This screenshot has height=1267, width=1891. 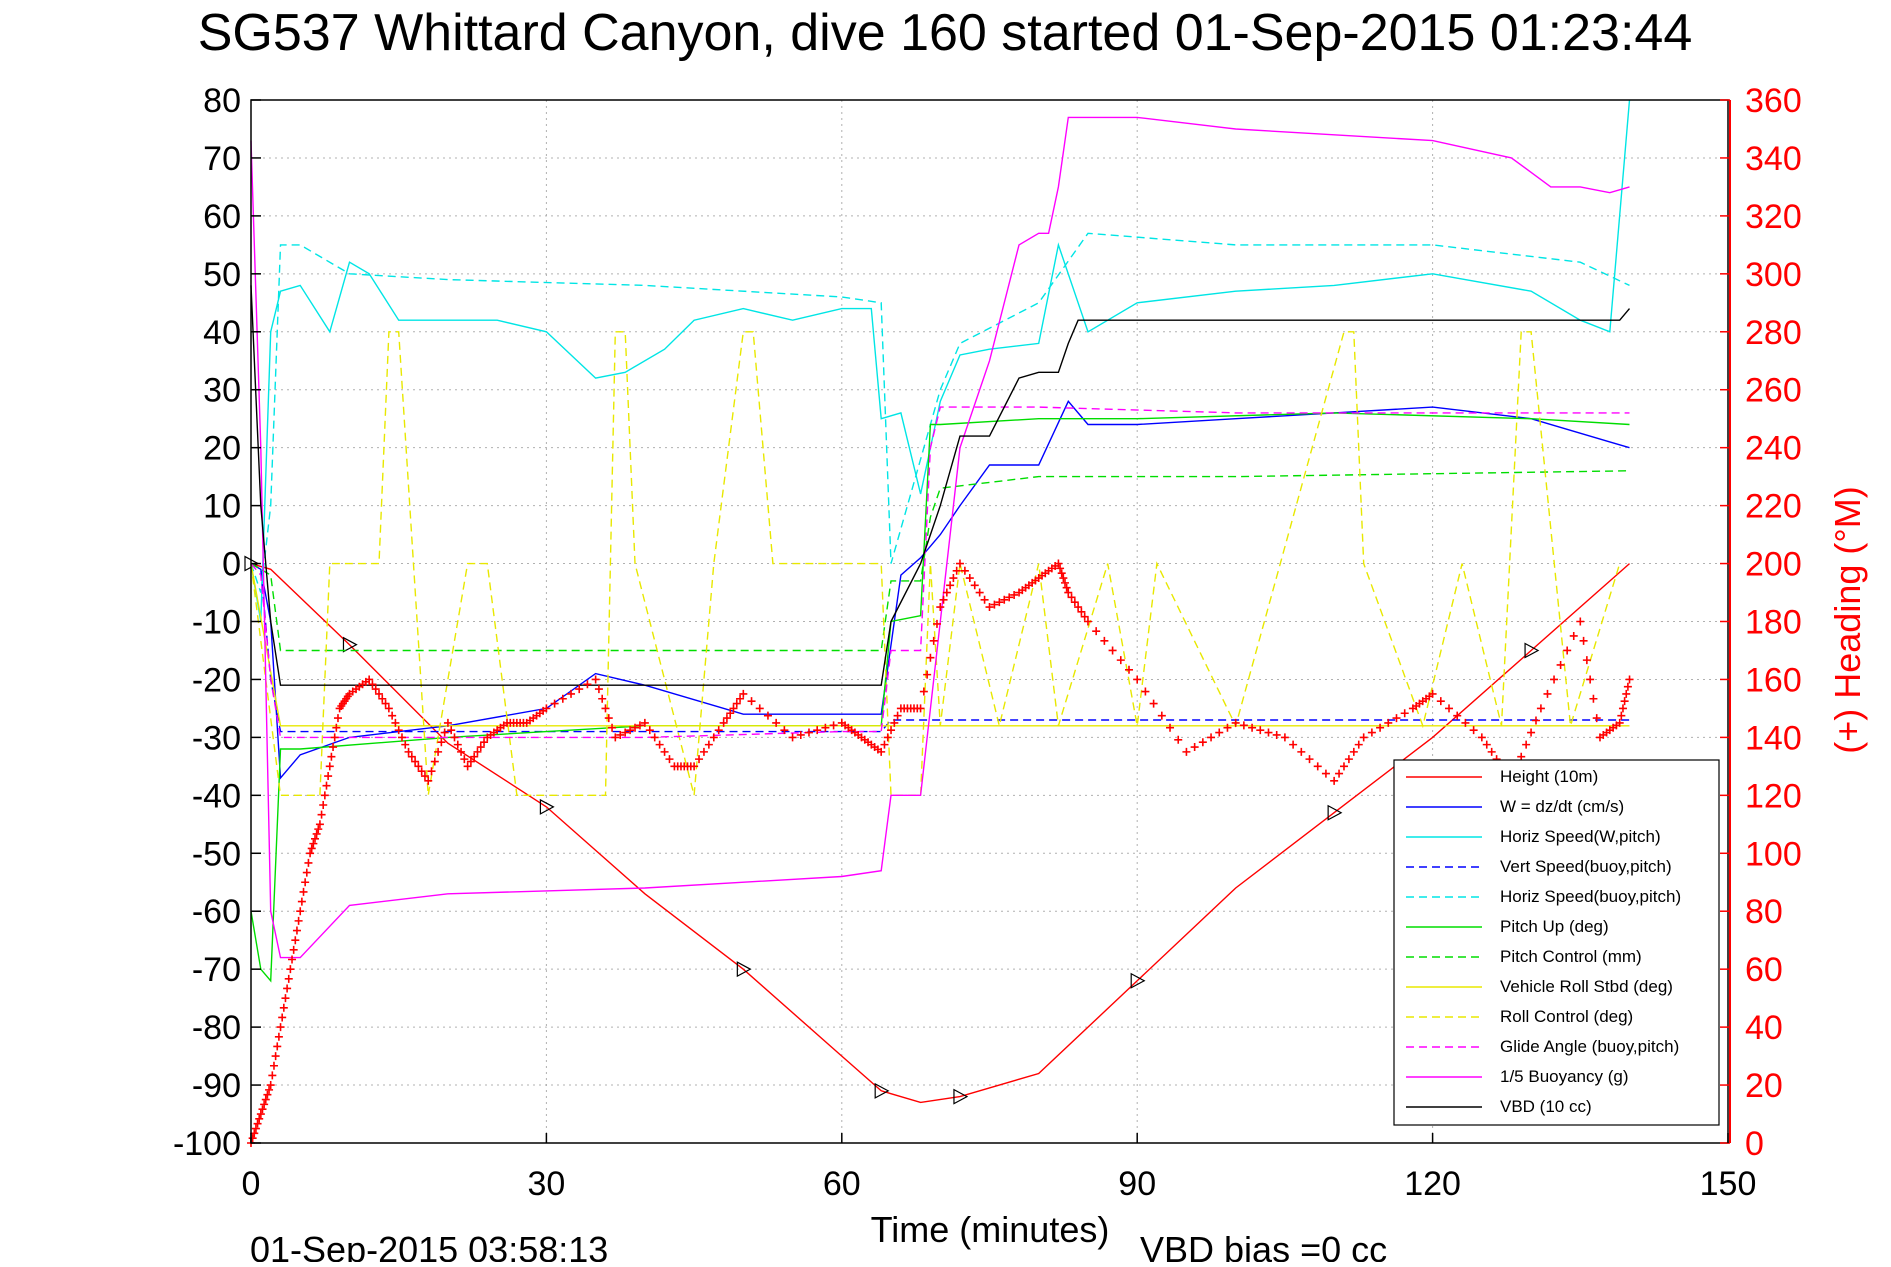 What do you see at coordinates (1432, 1184) in the screenshot?
I see `x-tick-label: 120` at bounding box center [1432, 1184].